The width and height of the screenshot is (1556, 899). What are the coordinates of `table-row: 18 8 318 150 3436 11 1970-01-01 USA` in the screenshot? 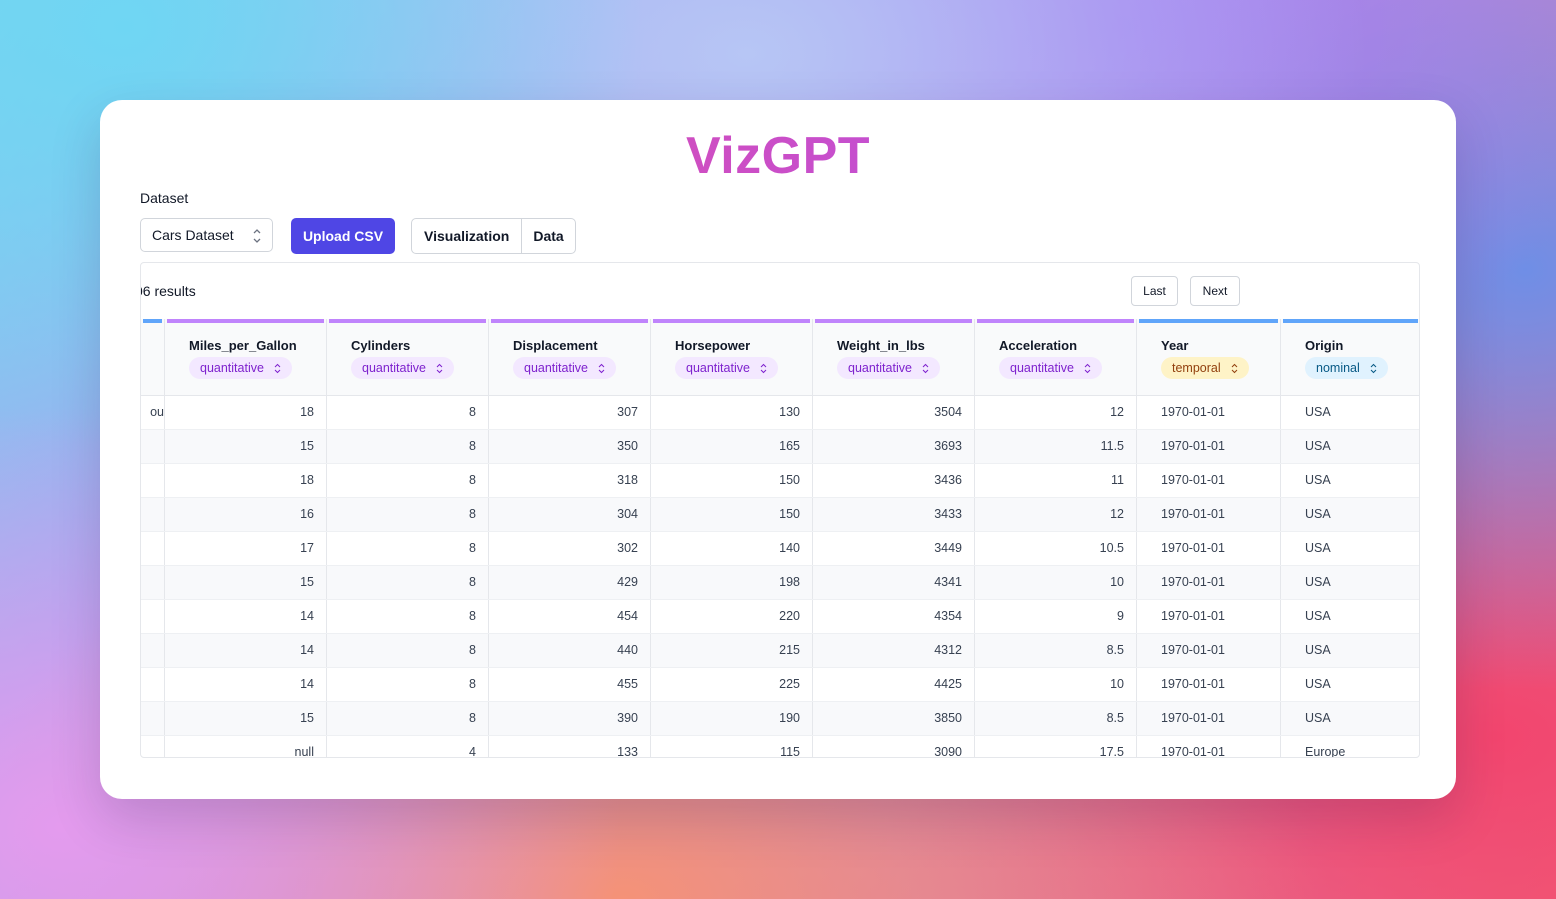 It's located at (780, 481).